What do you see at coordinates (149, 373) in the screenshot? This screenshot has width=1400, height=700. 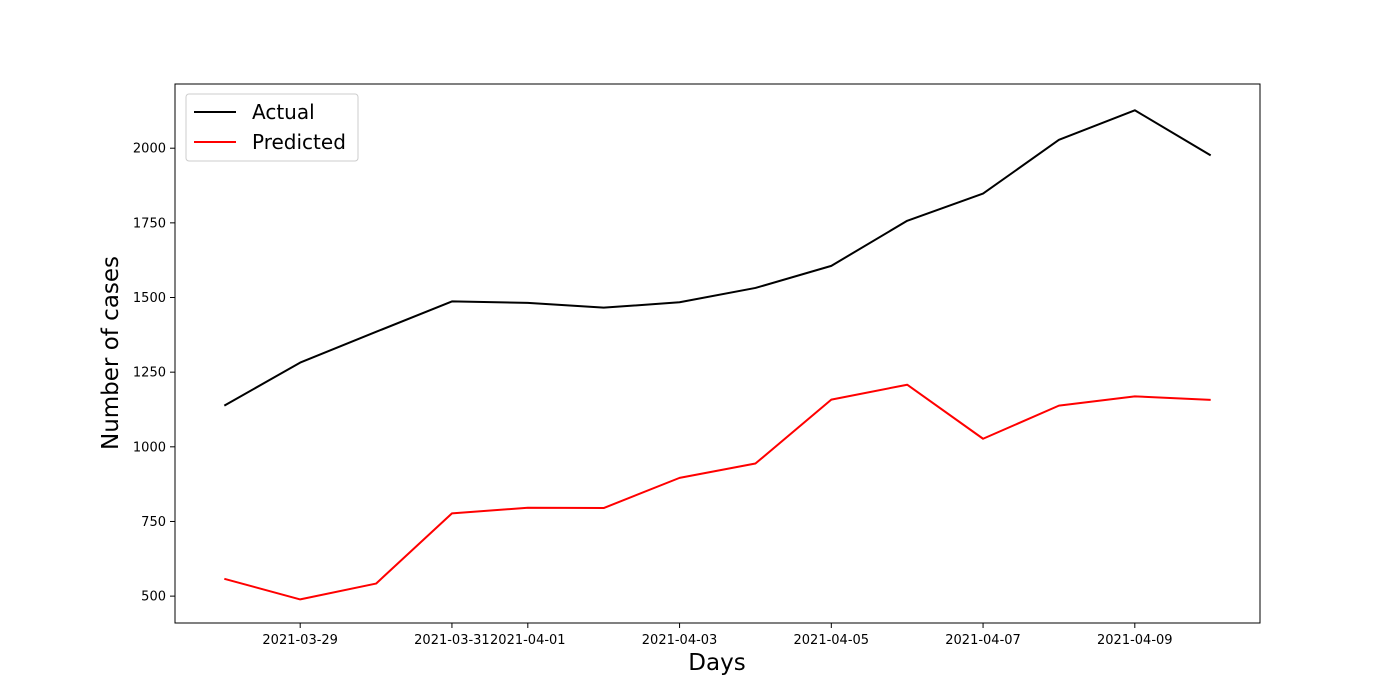 I see `y-tick-label: 1250` at bounding box center [149, 373].